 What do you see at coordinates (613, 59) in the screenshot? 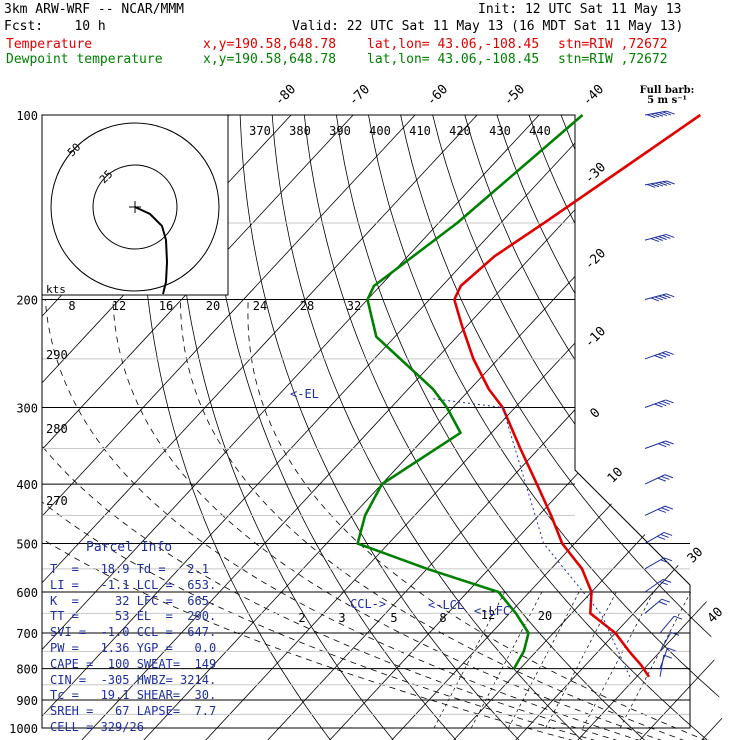
I see `dewpoint-station: stn=RIW ,72672` at bounding box center [613, 59].